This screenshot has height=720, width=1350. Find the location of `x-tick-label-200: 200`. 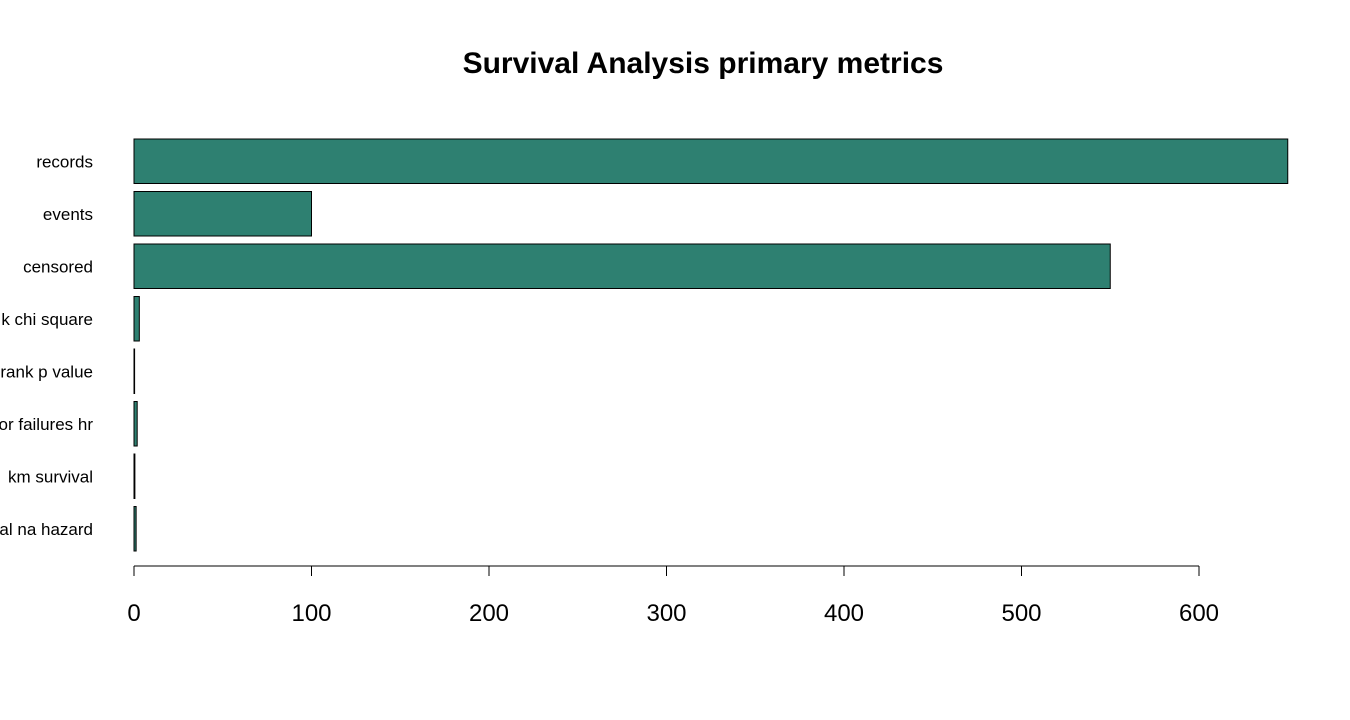

x-tick-label-200: 200 is located at coordinates (489, 613).